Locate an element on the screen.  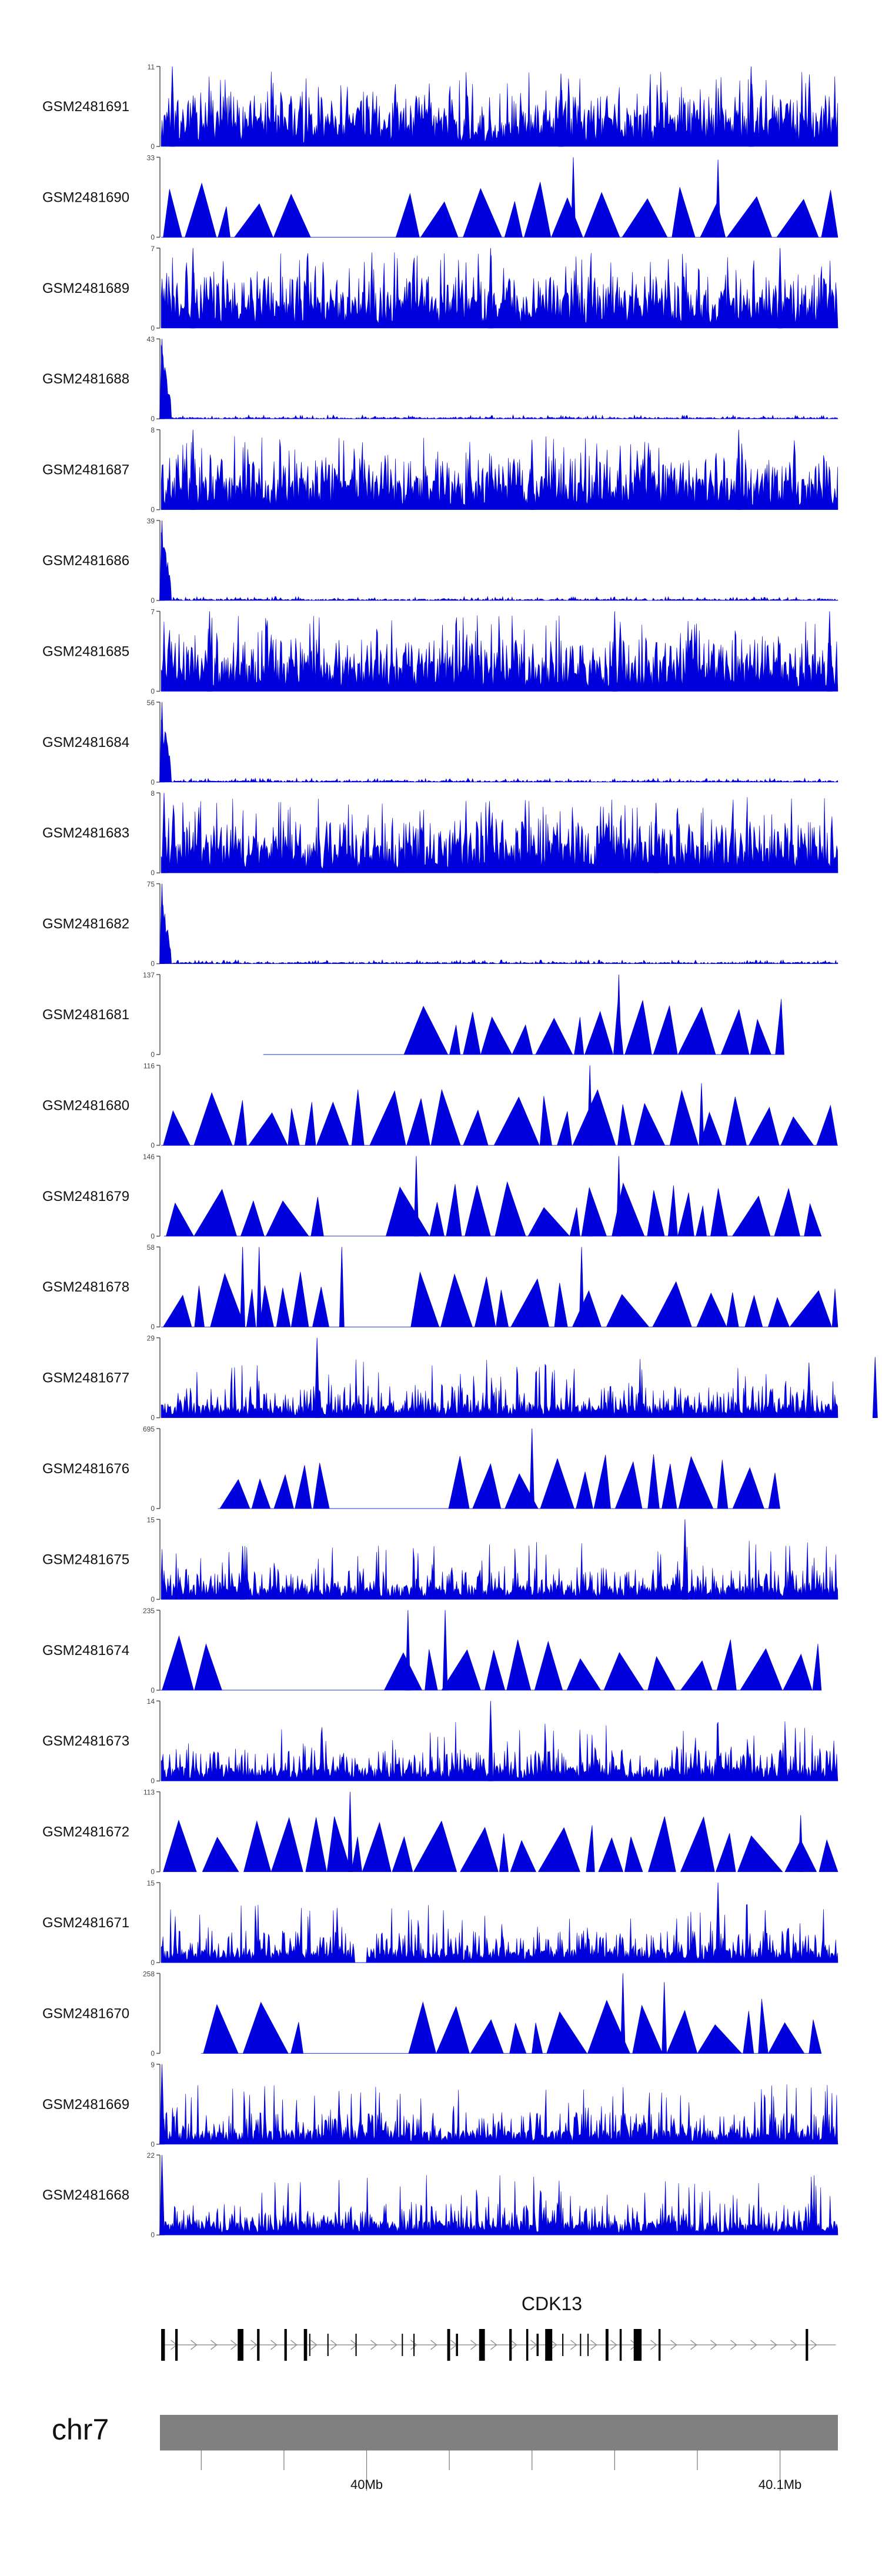
track-GSM2481683: GSM2481683 8 0 is located at coordinates (440, 833).